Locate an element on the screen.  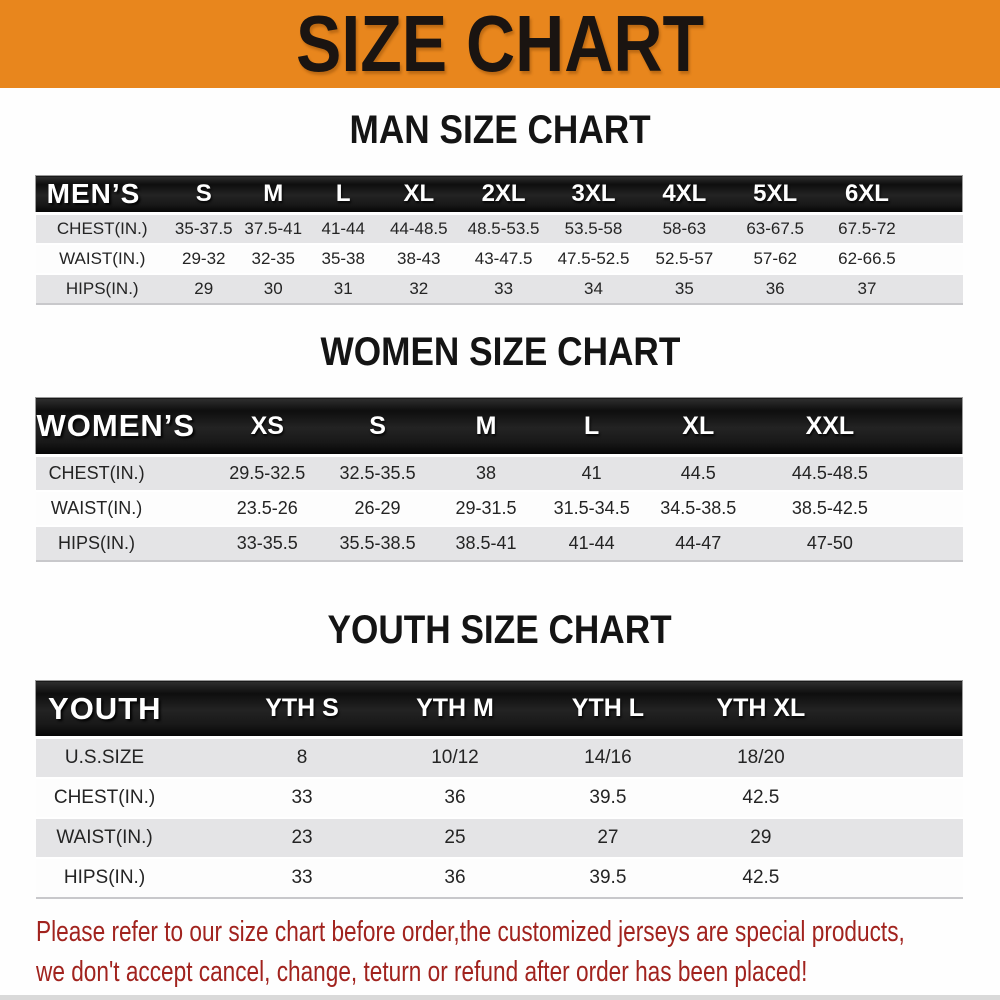
table-cell: 8 is located at coordinates (302, 758).